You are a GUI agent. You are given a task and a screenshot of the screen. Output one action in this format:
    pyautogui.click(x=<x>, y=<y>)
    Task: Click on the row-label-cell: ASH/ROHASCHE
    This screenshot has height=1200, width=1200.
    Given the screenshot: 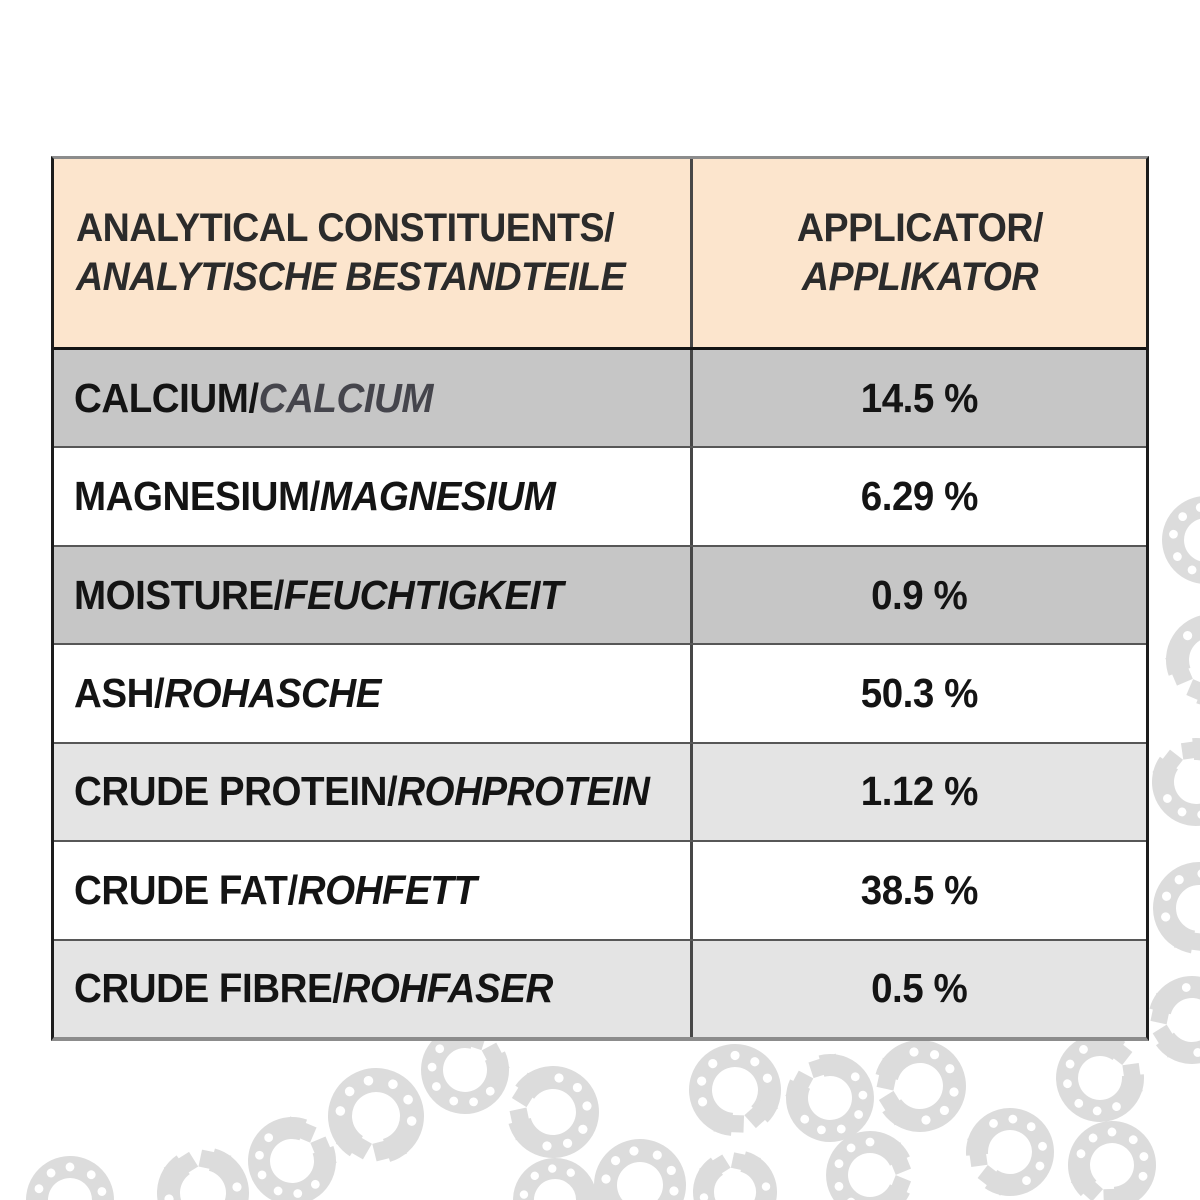 What is the action you would take?
    pyautogui.click(x=372, y=693)
    